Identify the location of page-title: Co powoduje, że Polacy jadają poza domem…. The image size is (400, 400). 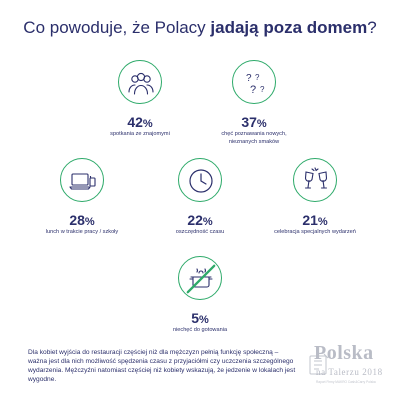
(200, 28).